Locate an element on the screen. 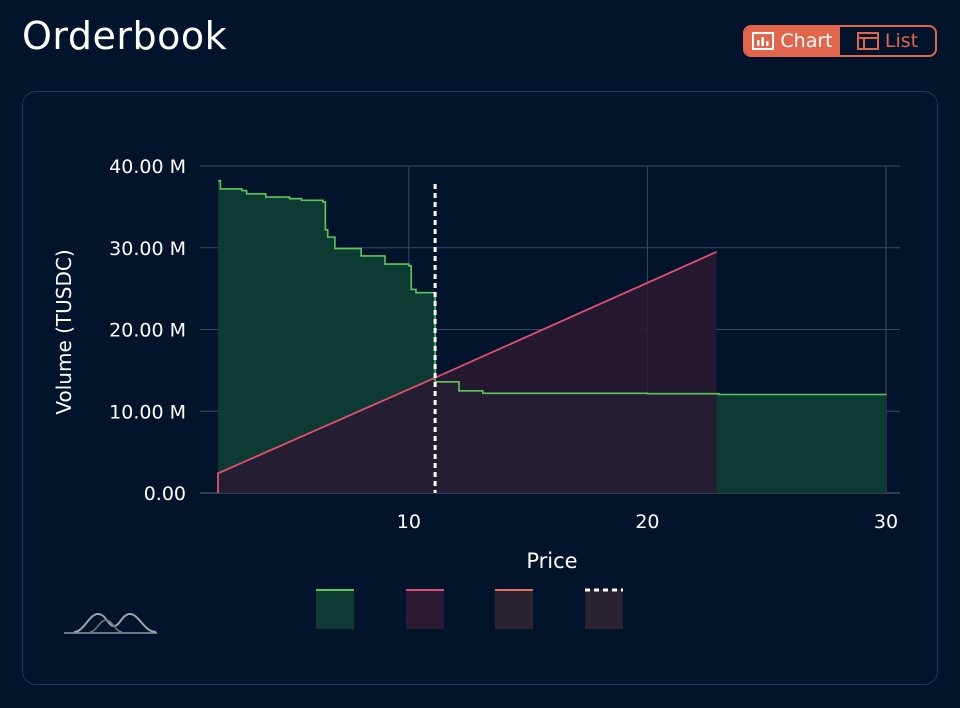 The height and width of the screenshot is (708, 960). view-toggle: Chart List is located at coordinates (840, 41).